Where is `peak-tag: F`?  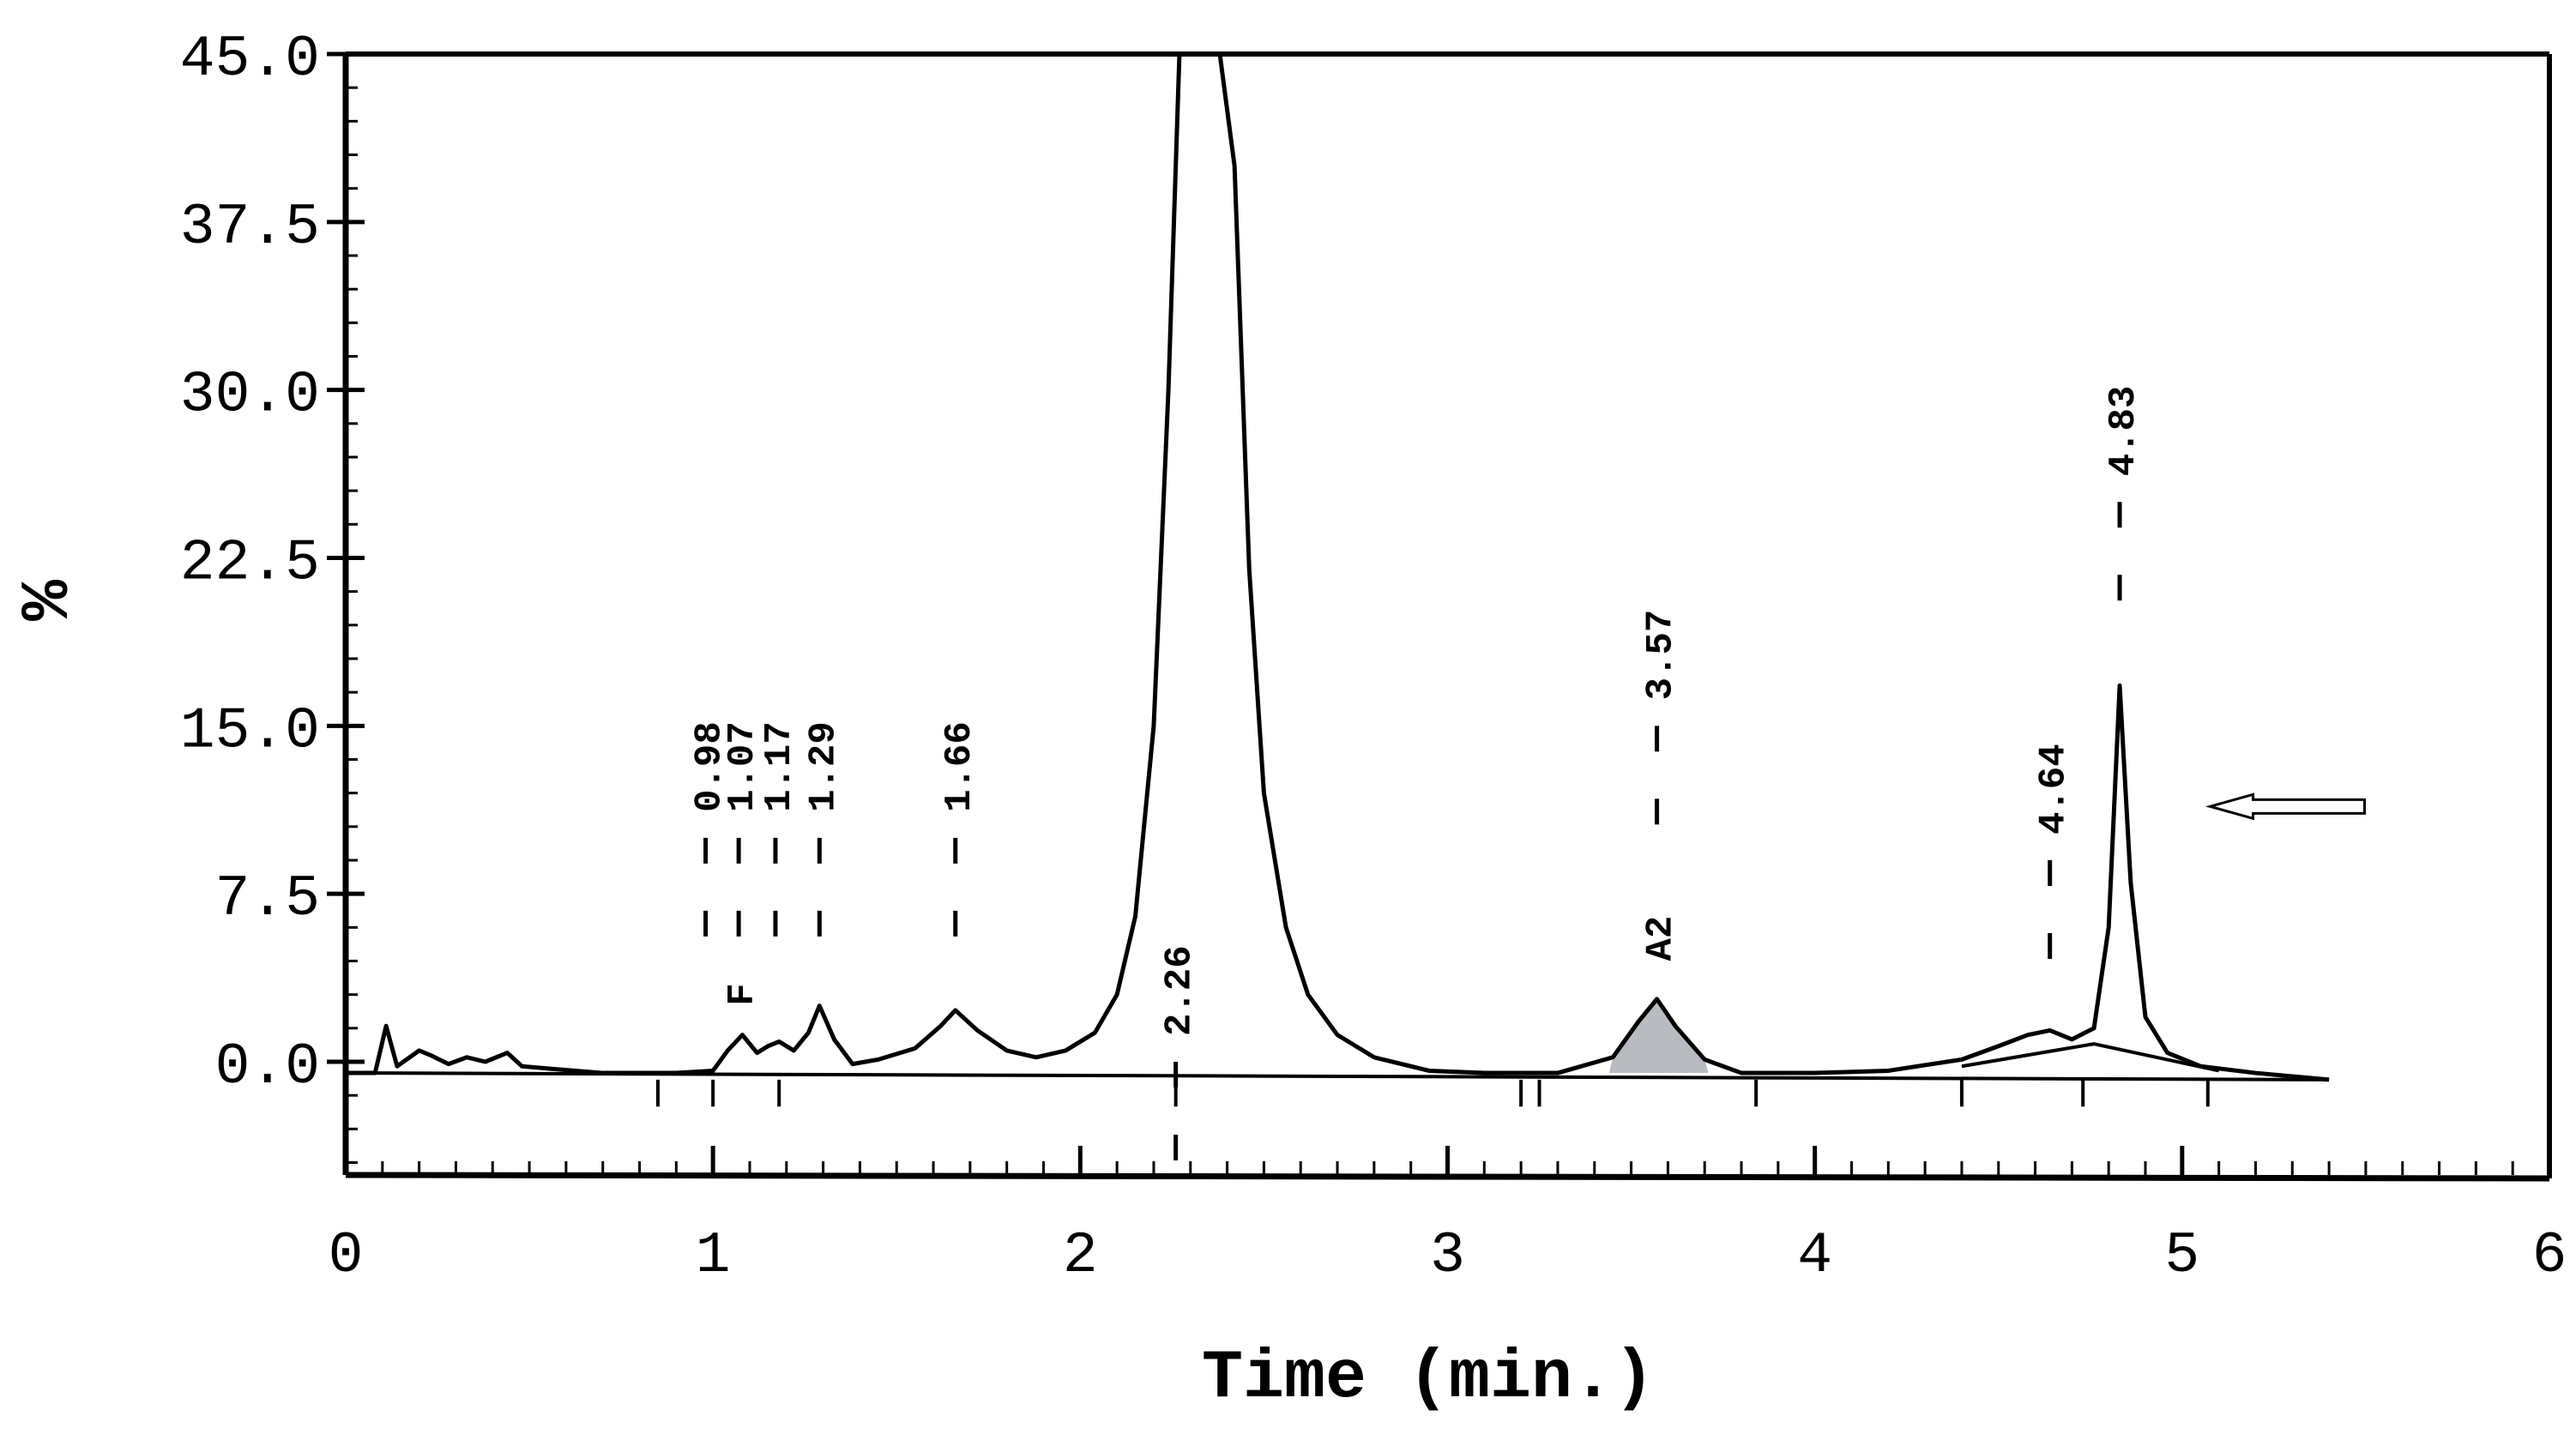 peak-tag: F is located at coordinates (742, 994).